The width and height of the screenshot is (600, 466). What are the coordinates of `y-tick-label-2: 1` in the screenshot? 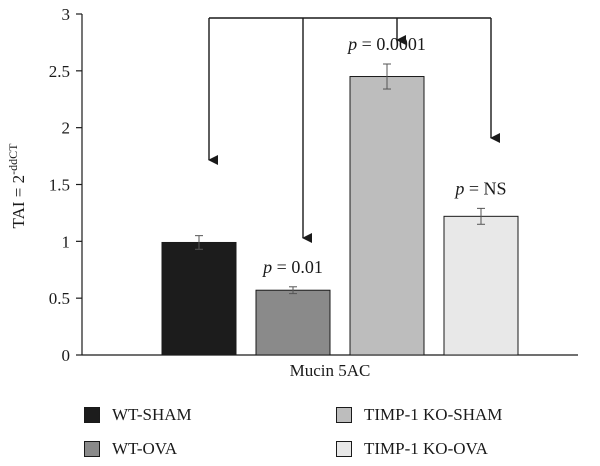 It's located at (66, 241).